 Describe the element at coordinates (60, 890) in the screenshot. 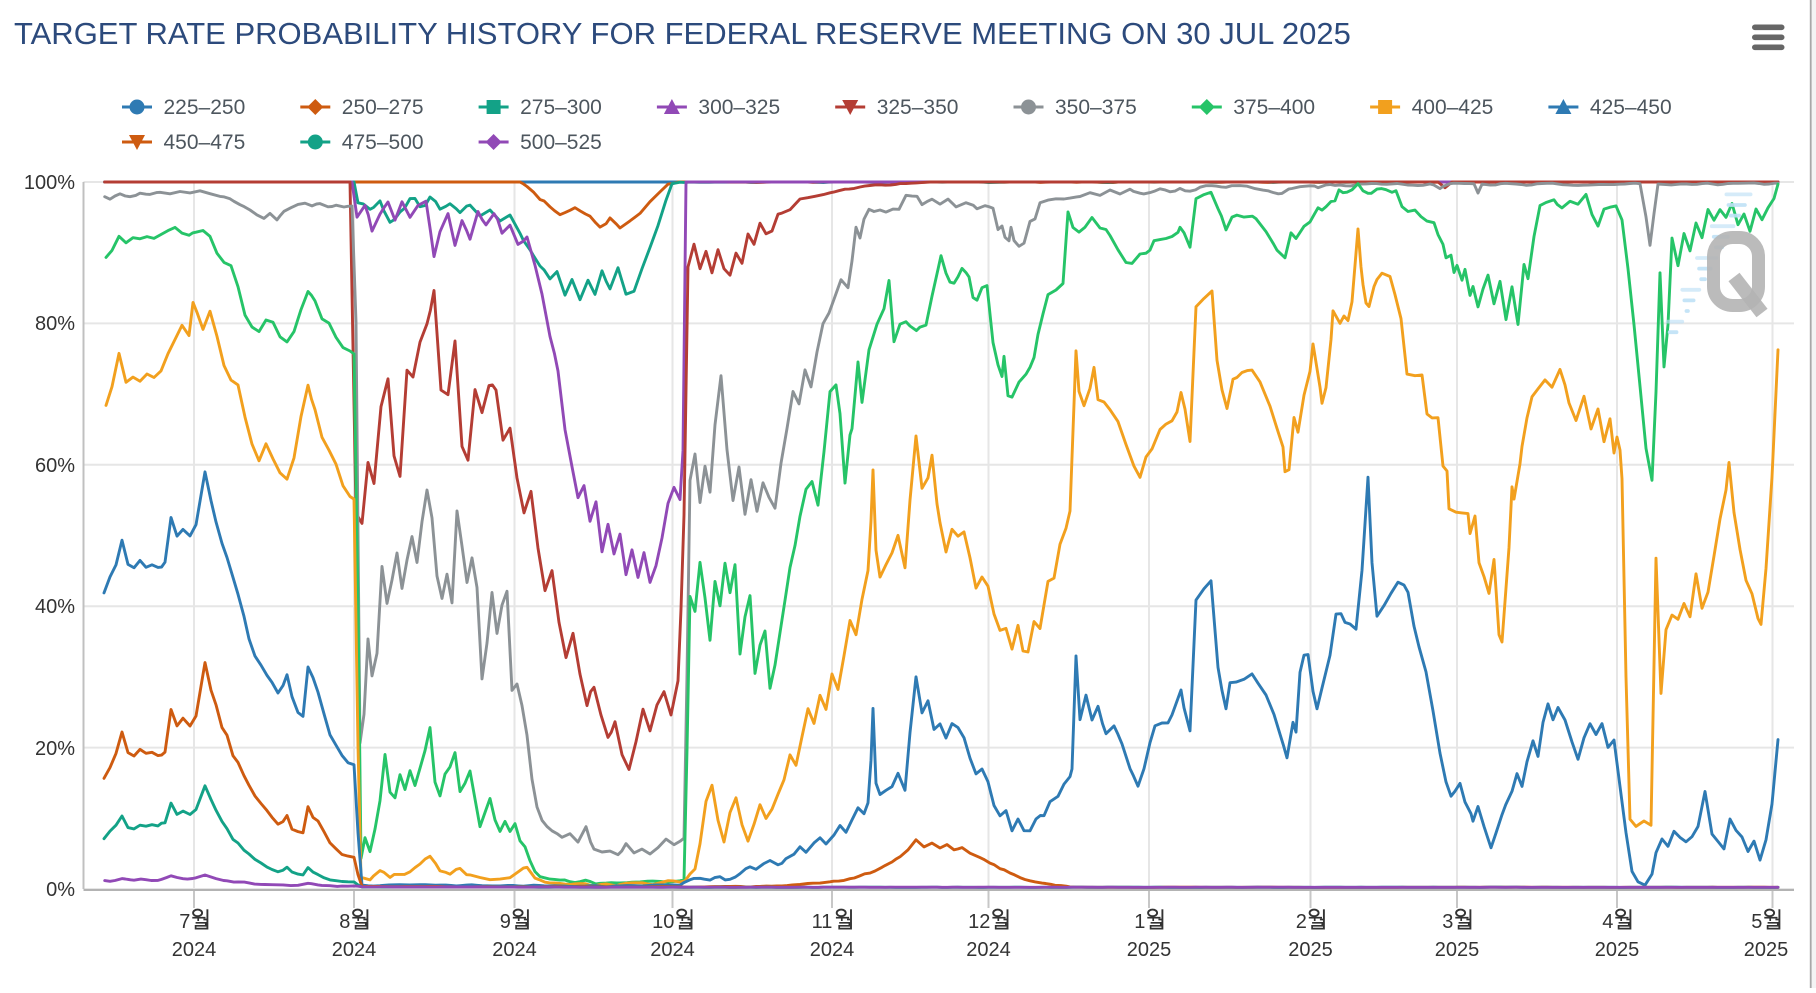

I see `svg-text: 0%` at that location.